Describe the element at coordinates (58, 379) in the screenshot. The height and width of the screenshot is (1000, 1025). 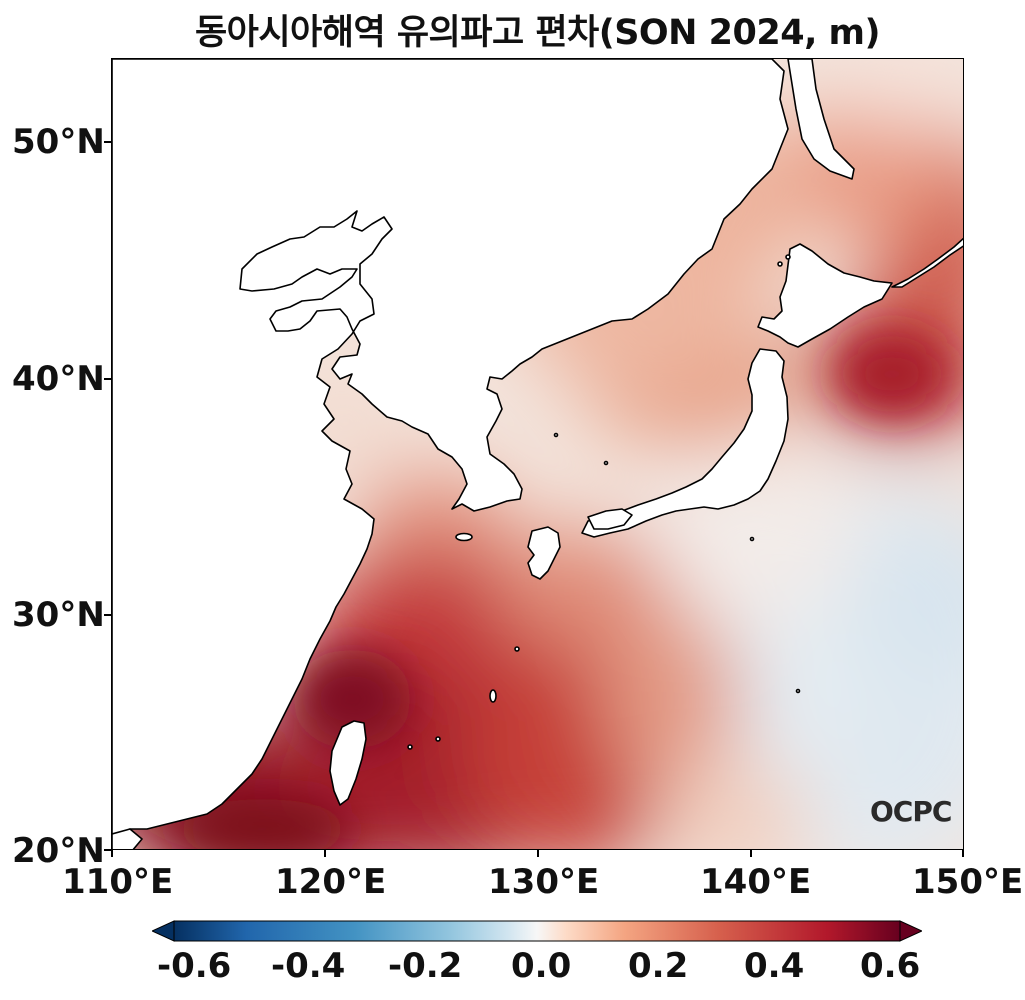
I see `lat-label-40: 40°N` at that location.